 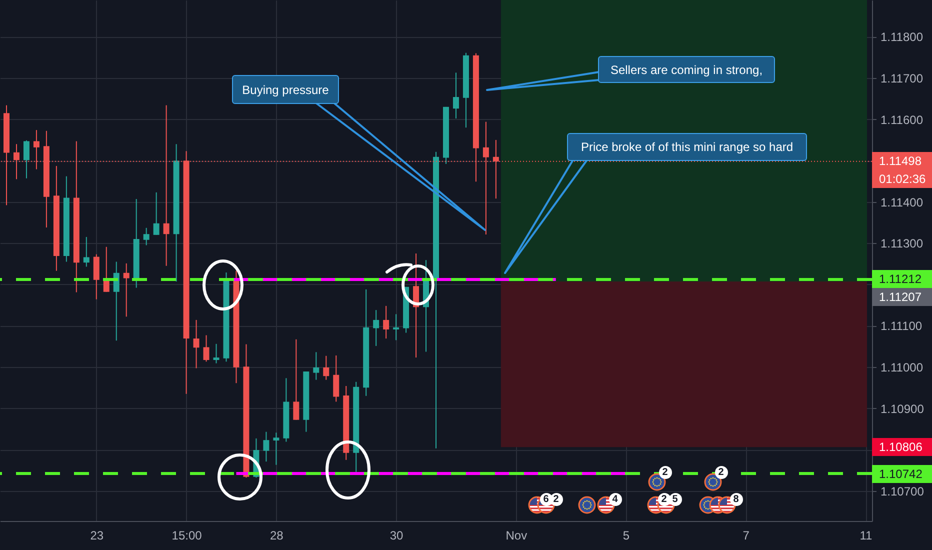 I want to click on annotation: 8, so click(x=736, y=499).